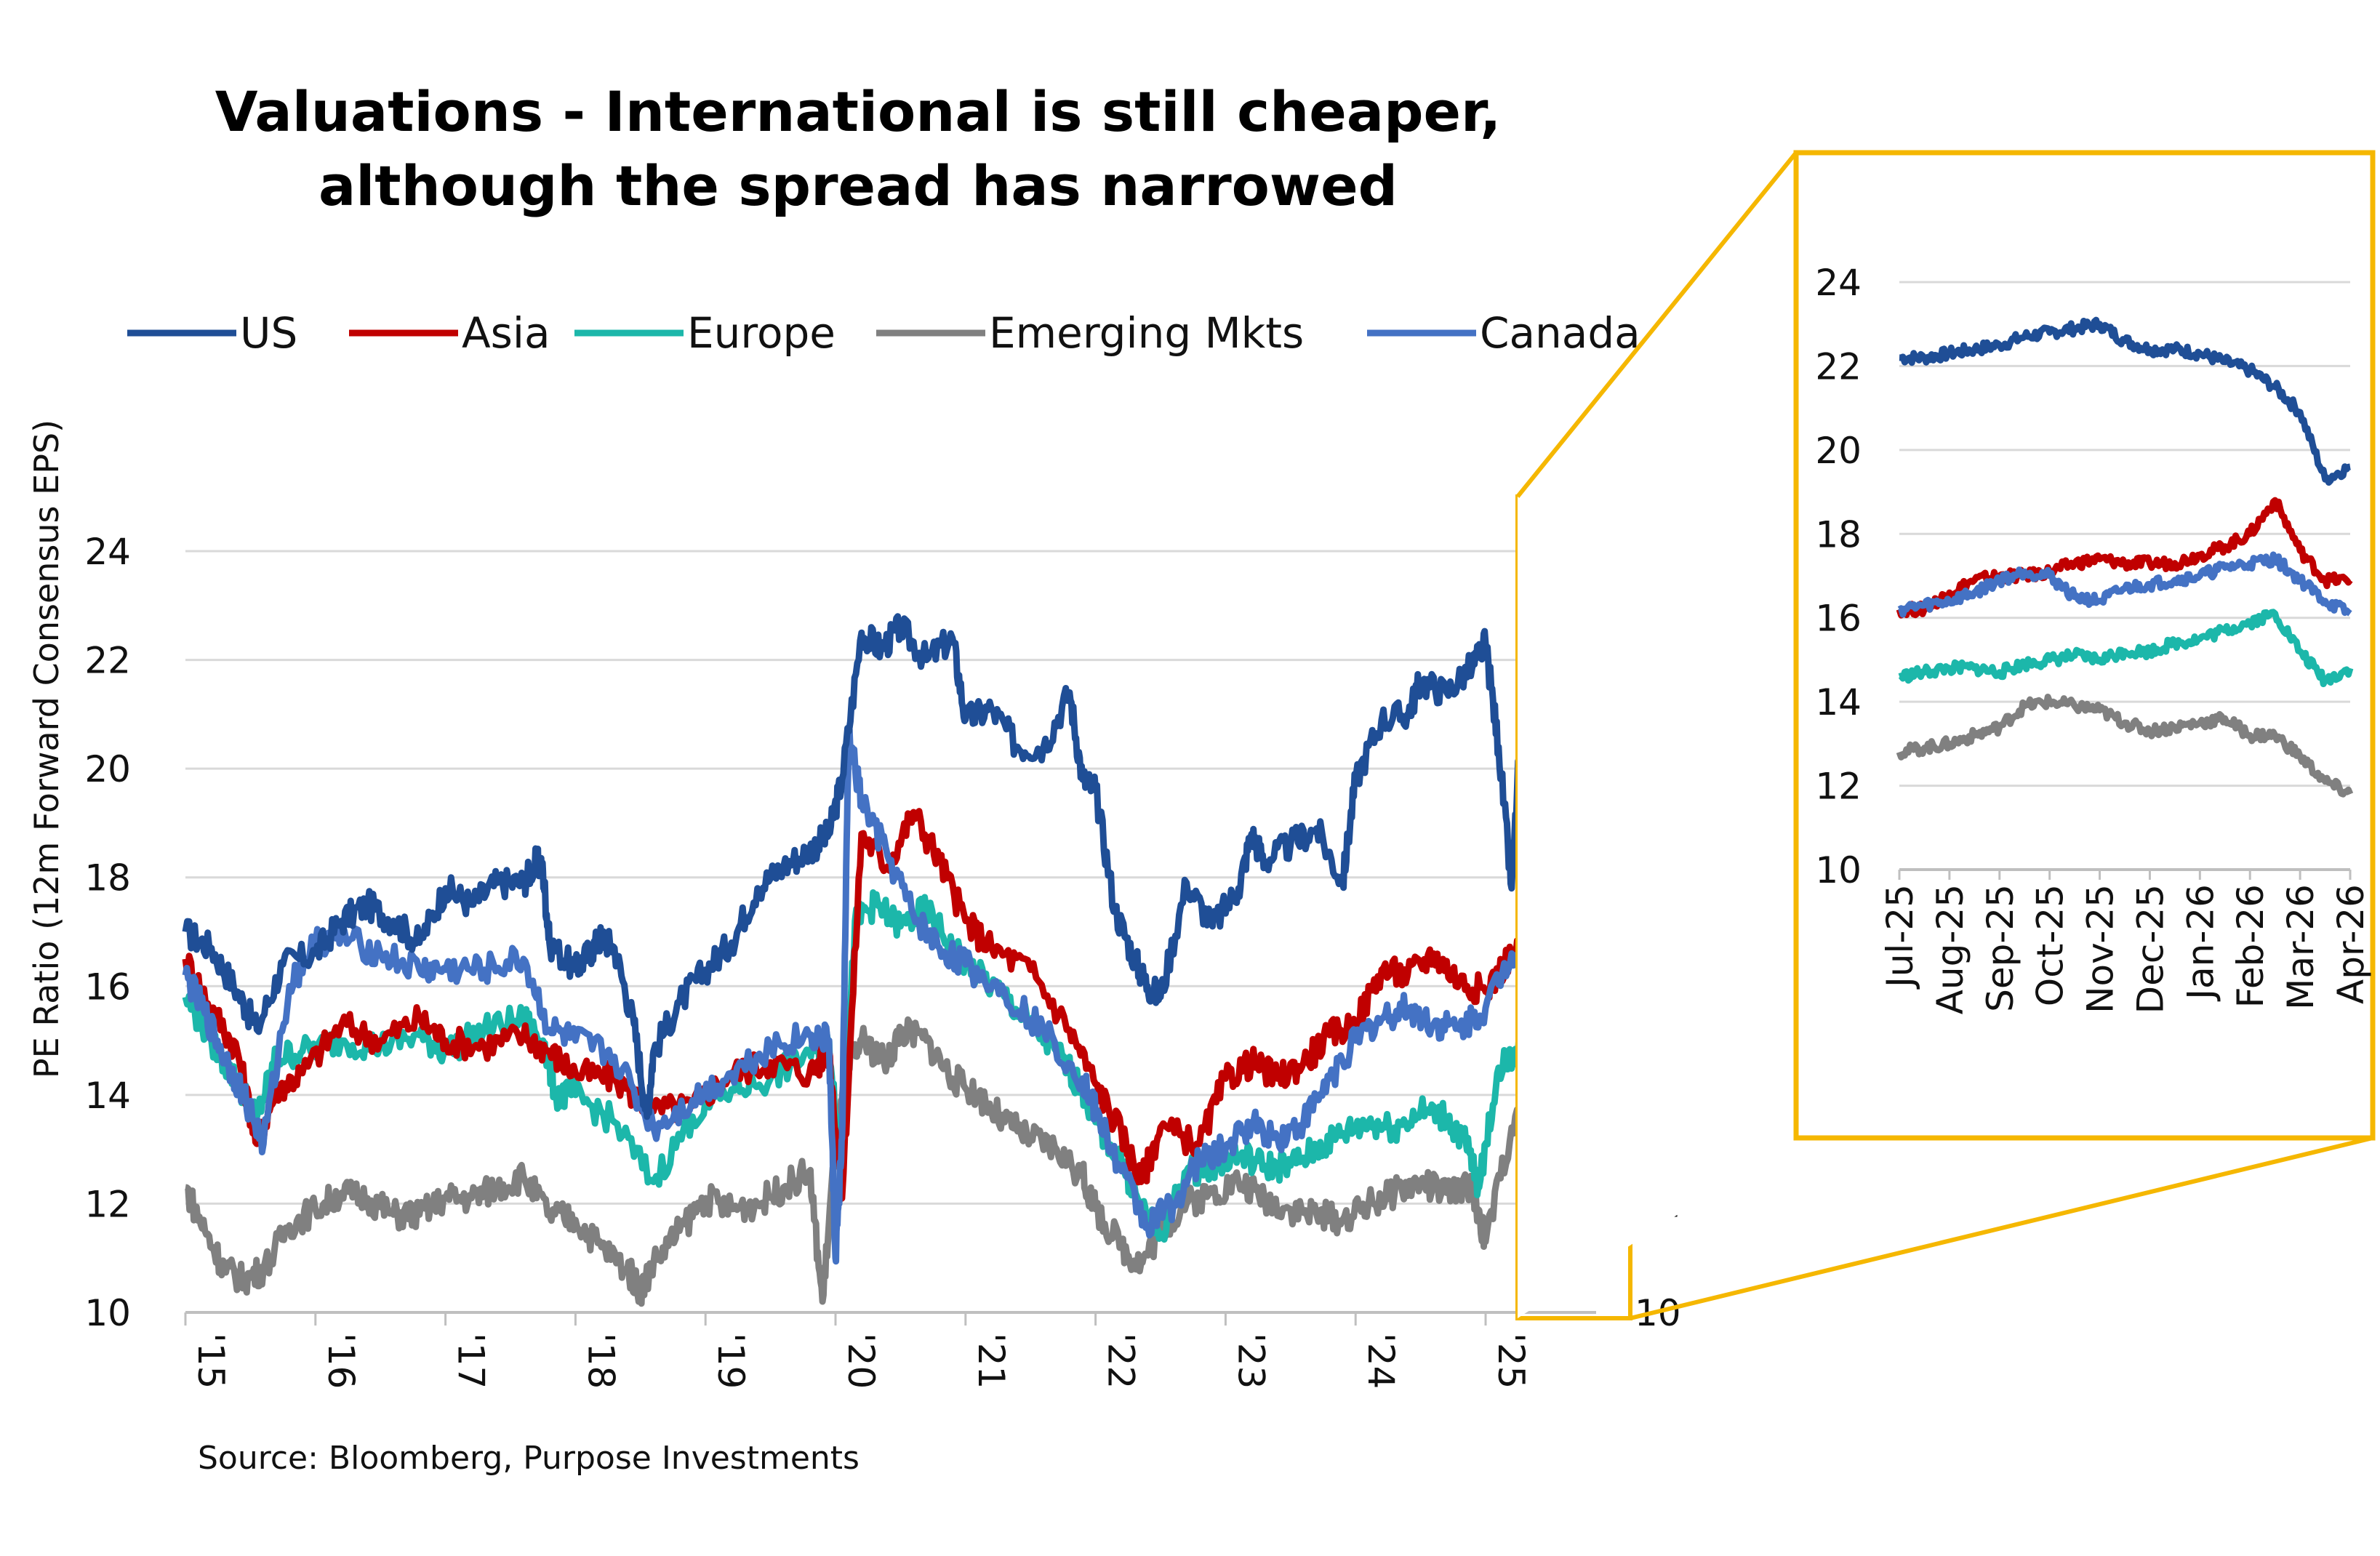 The height and width of the screenshot is (1556, 2380). What do you see at coordinates (506, 333) in the screenshot?
I see `legend-label-asia: Asia` at bounding box center [506, 333].